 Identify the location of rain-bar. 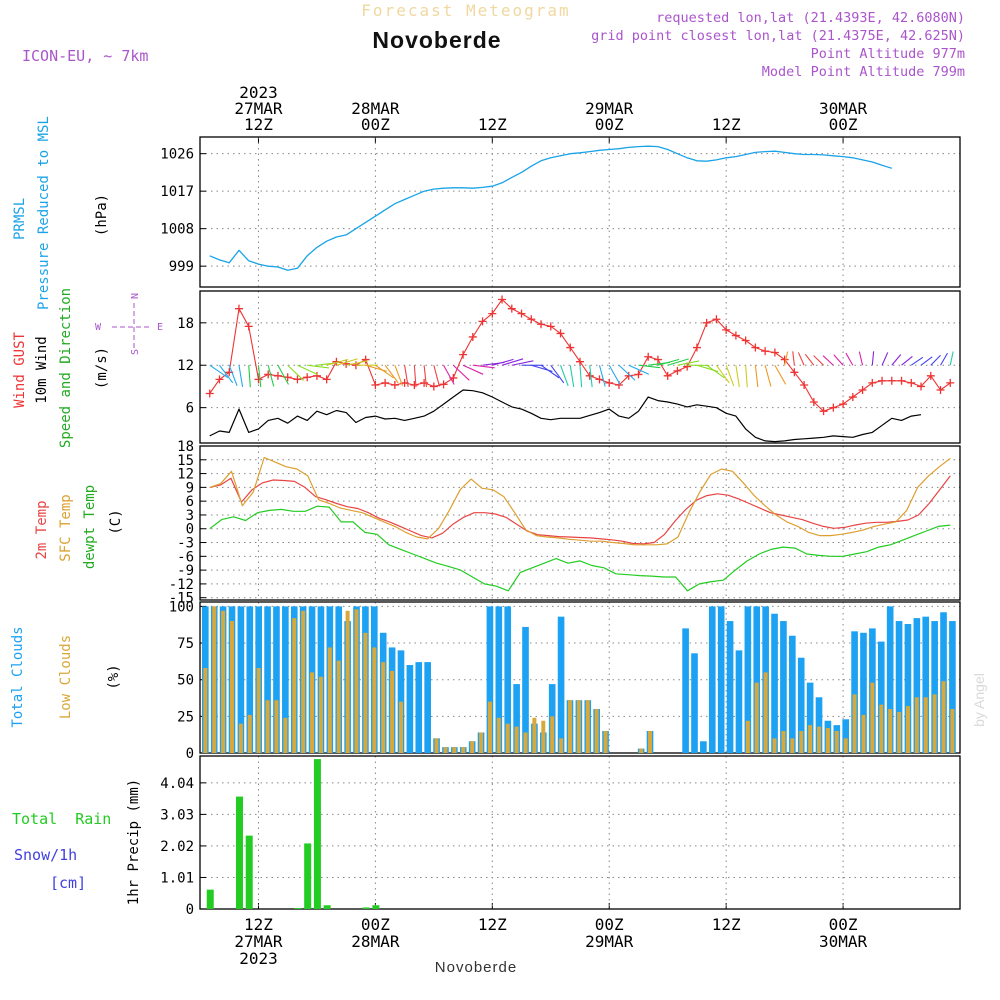
(327, 907).